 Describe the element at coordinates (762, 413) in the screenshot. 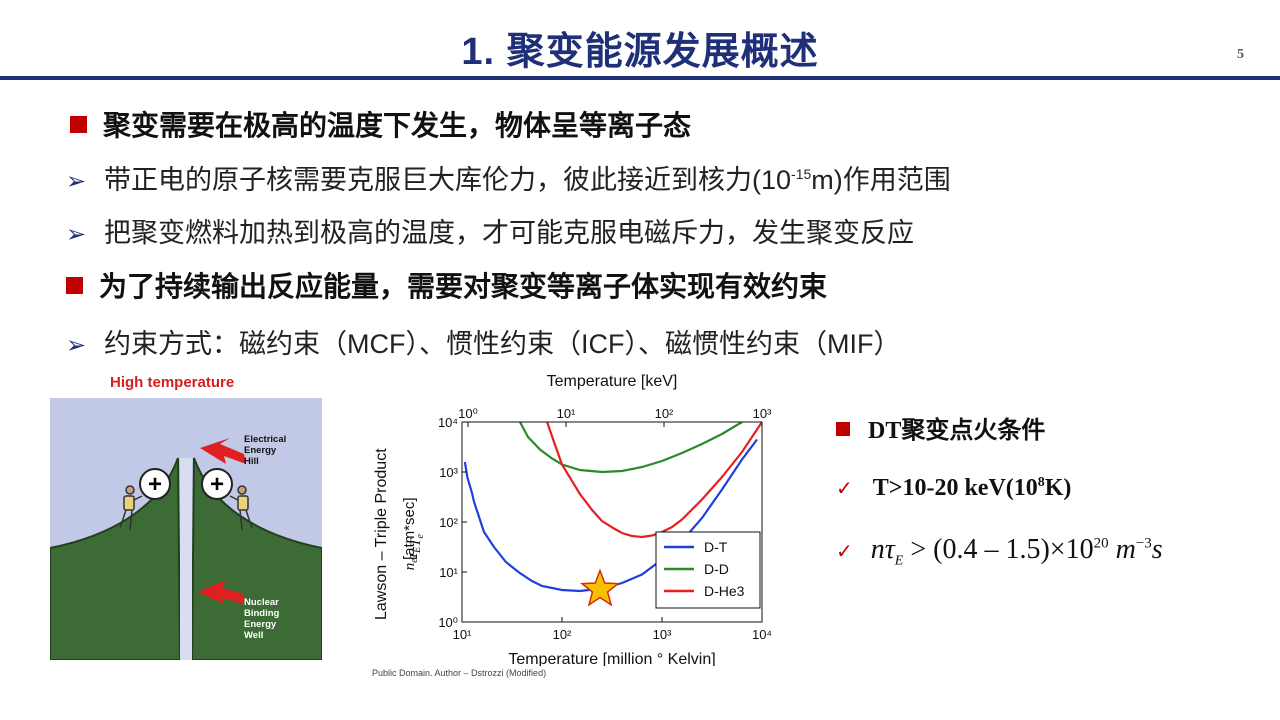

I see `x2-tick-label: 10³` at that location.